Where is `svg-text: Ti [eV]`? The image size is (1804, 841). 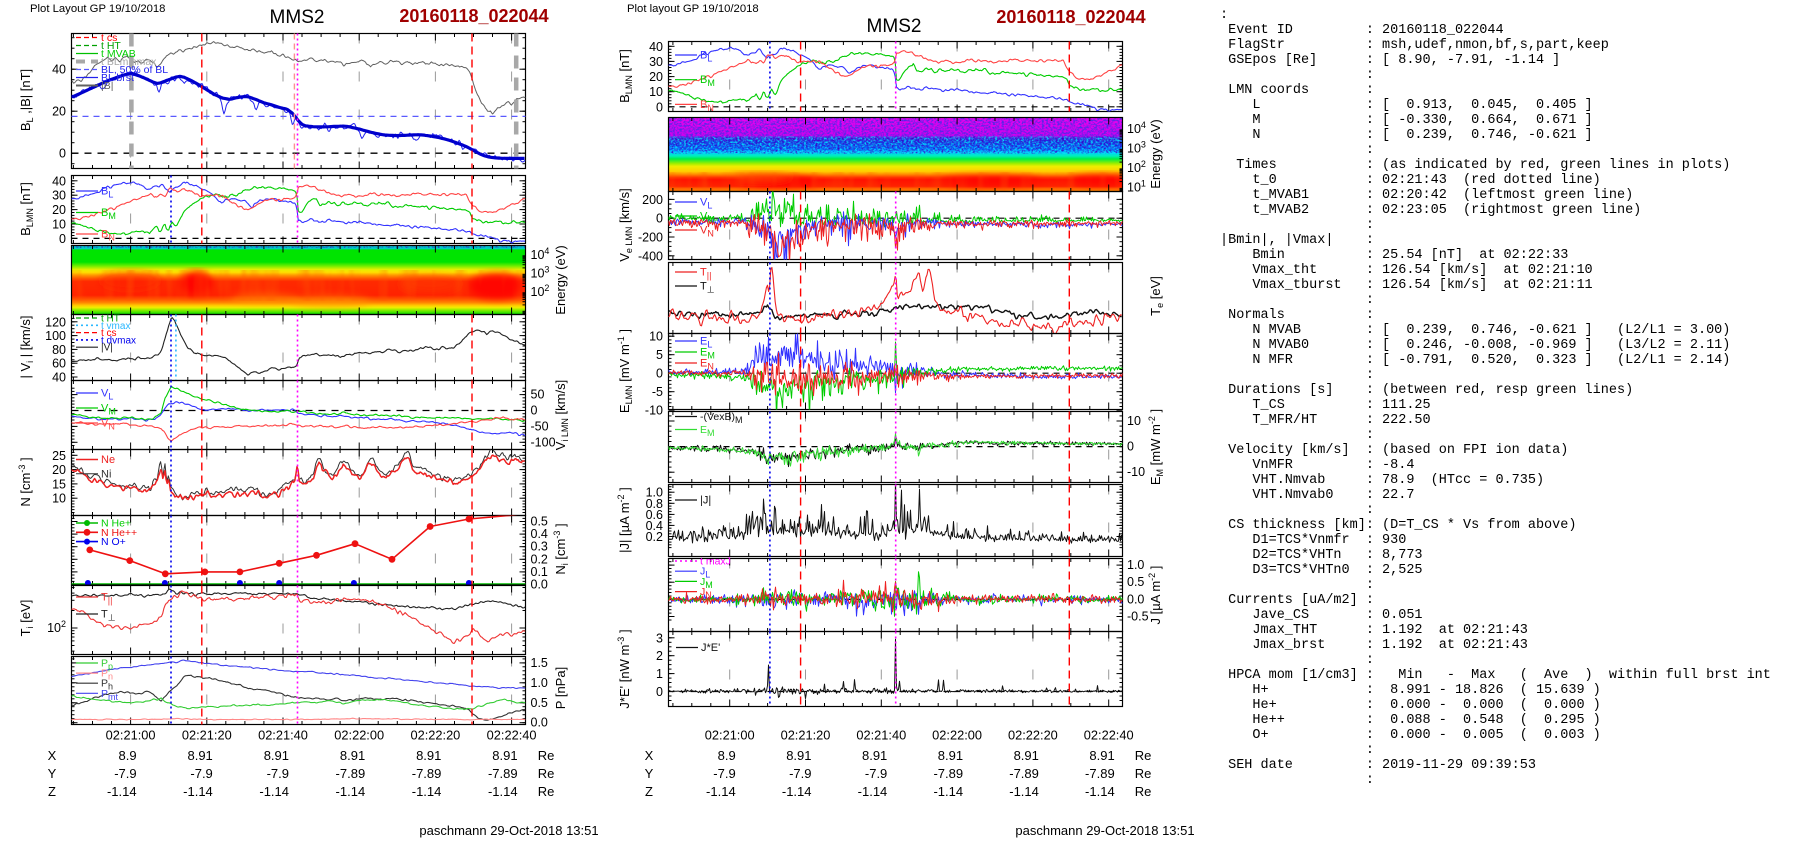 svg-text: Ti [eV] is located at coordinates (26, 618).